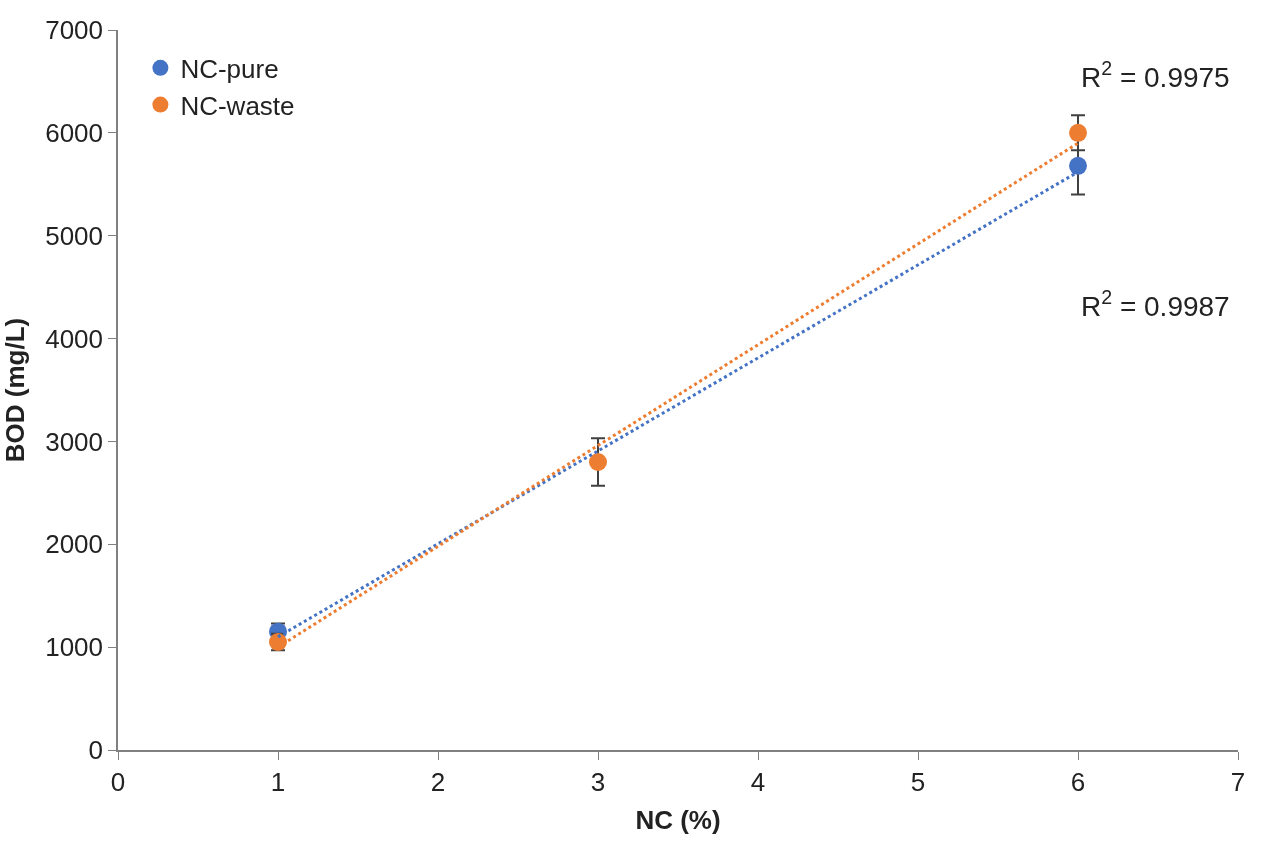 This screenshot has height=850, width=1268. Describe the element at coordinates (229, 68) in the screenshot. I see `legend-label: NC-pure` at that location.